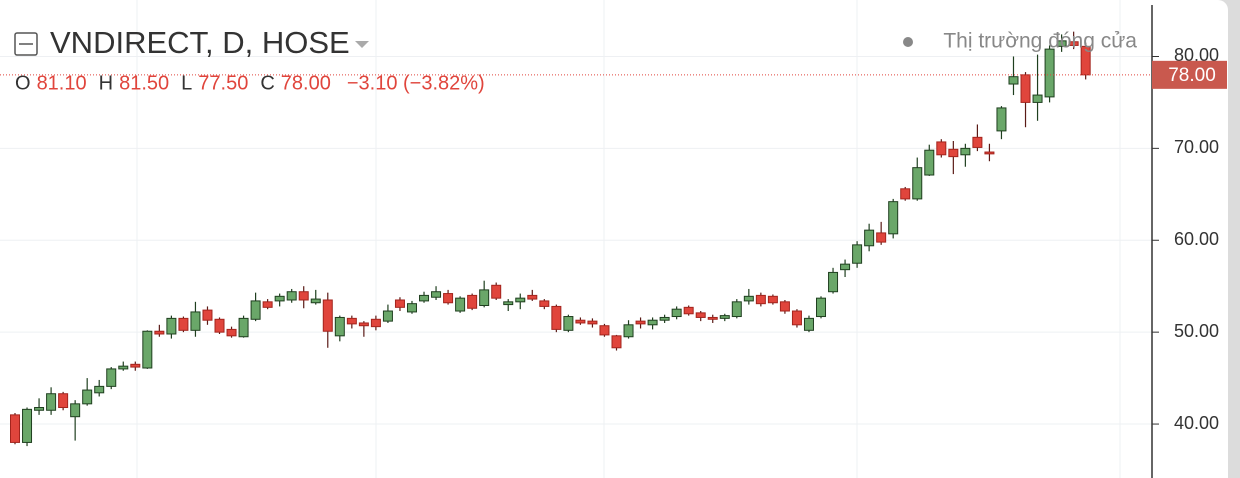 The height and width of the screenshot is (478, 1240). I want to click on legend-key: O, so click(23, 83).